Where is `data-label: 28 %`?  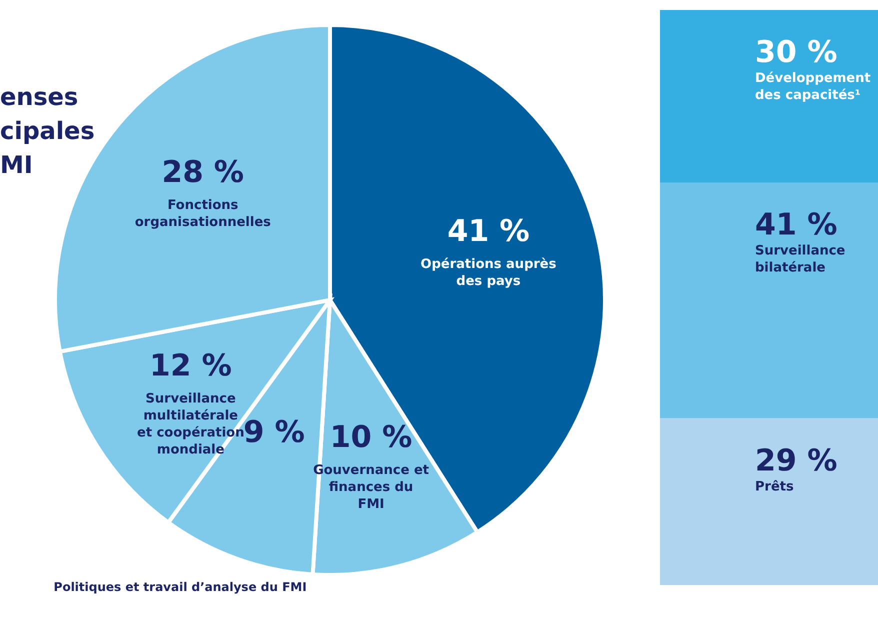
data-label: 28 % is located at coordinates (203, 172).